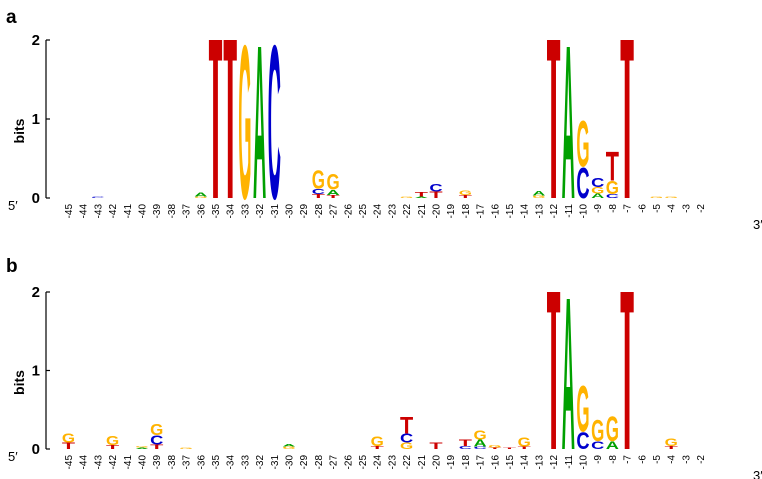  Describe the element at coordinates (569, 211) in the screenshot. I see `x-tick-label: -11` at that location.